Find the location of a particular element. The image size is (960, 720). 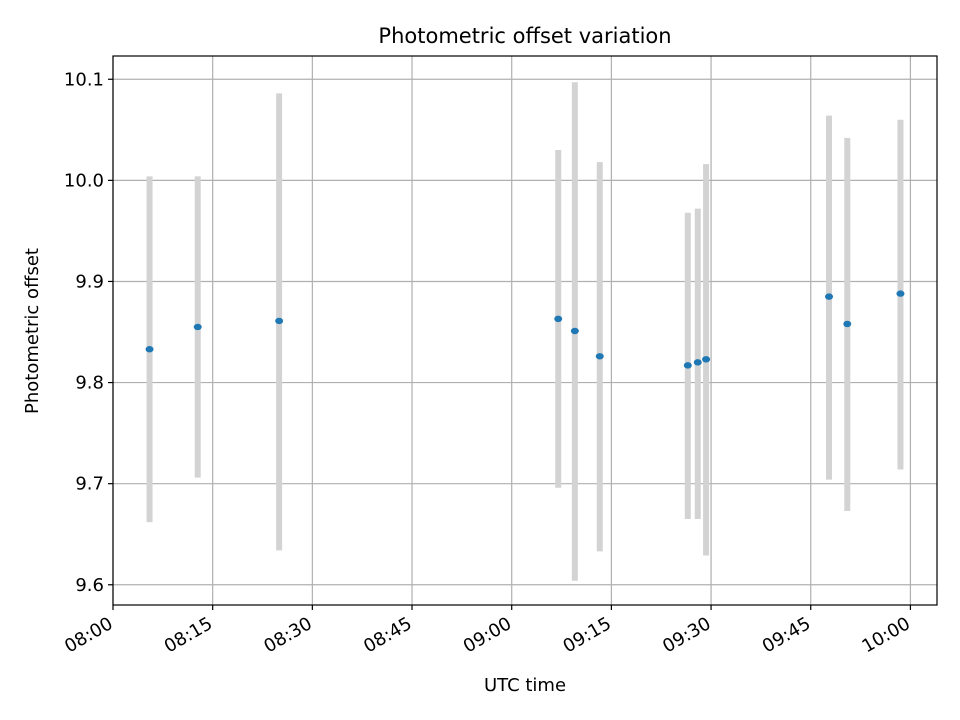

data-points is located at coordinates (525, 329).